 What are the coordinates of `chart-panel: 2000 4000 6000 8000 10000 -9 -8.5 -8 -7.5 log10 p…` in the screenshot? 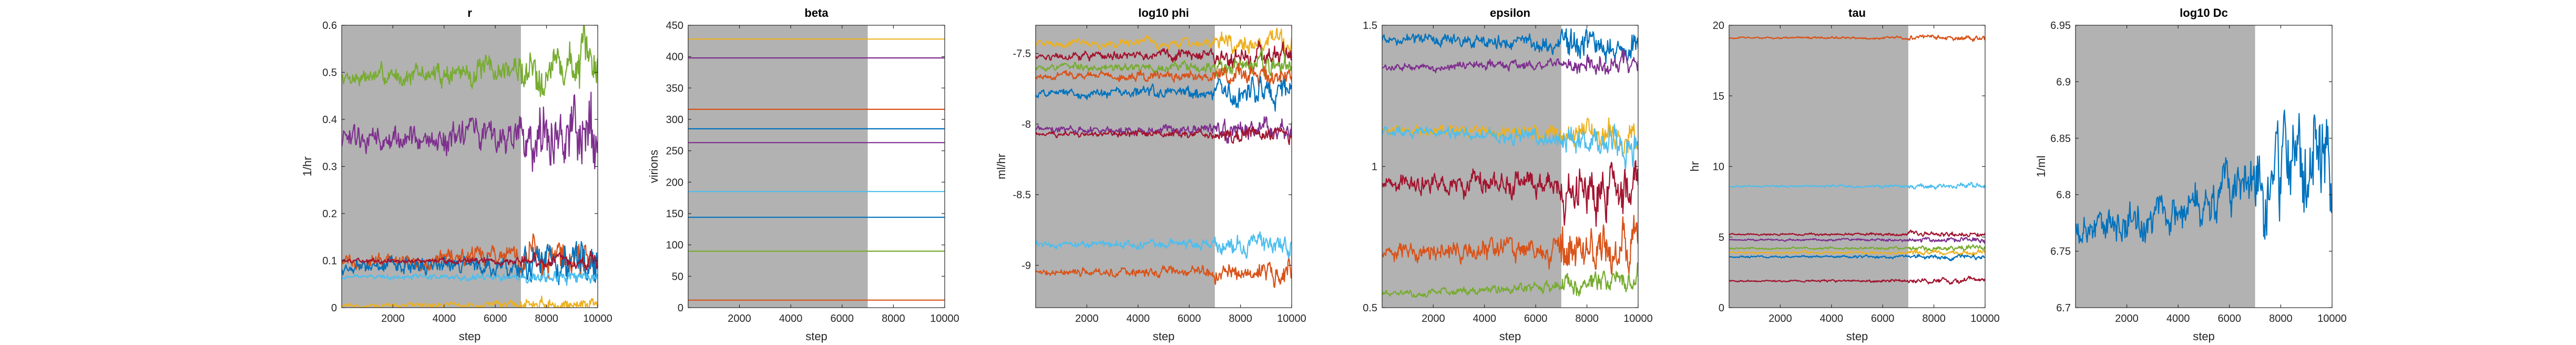 It's located at (1150, 174).